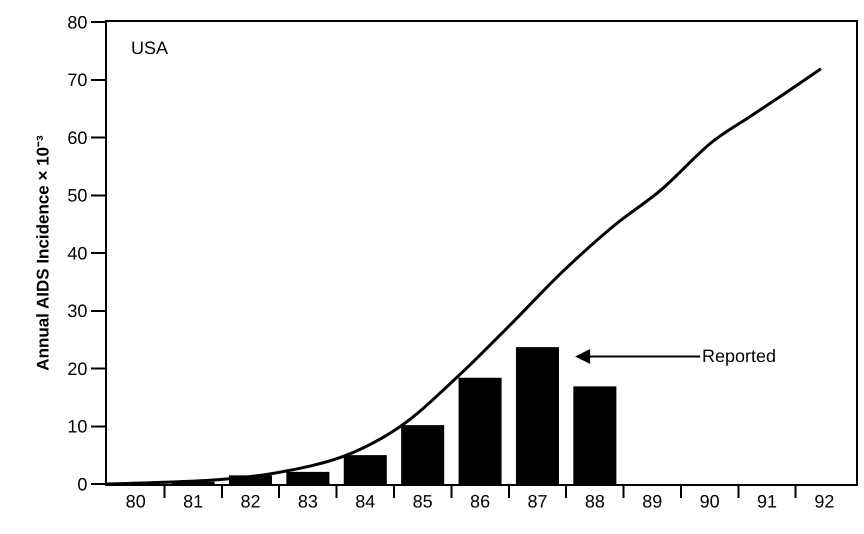 This screenshot has width=864, height=534. What do you see at coordinates (149, 48) in the screenshot?
I see `annotation: USA` at bounding box center [149, 48].